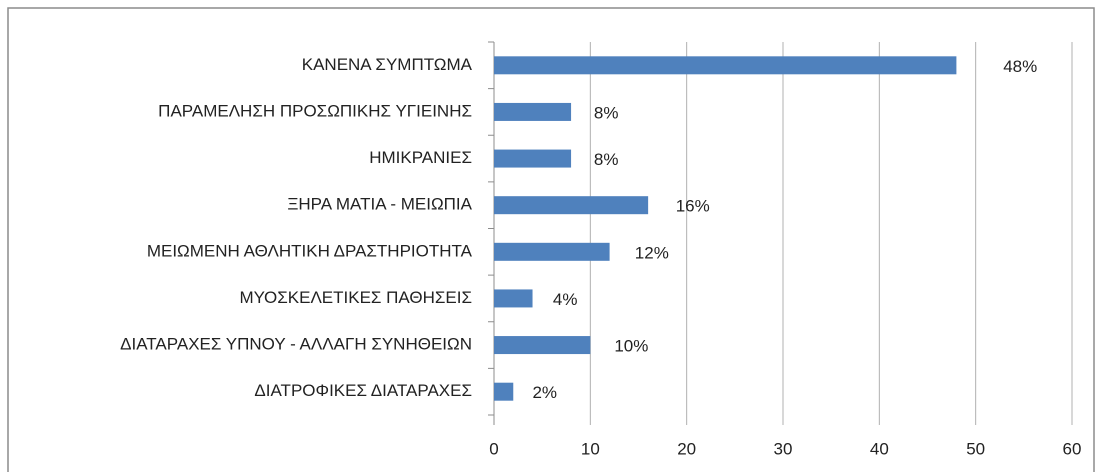 The image size is (1102, 472). I want to click on x-tick-label: 50, so click(975, 448).